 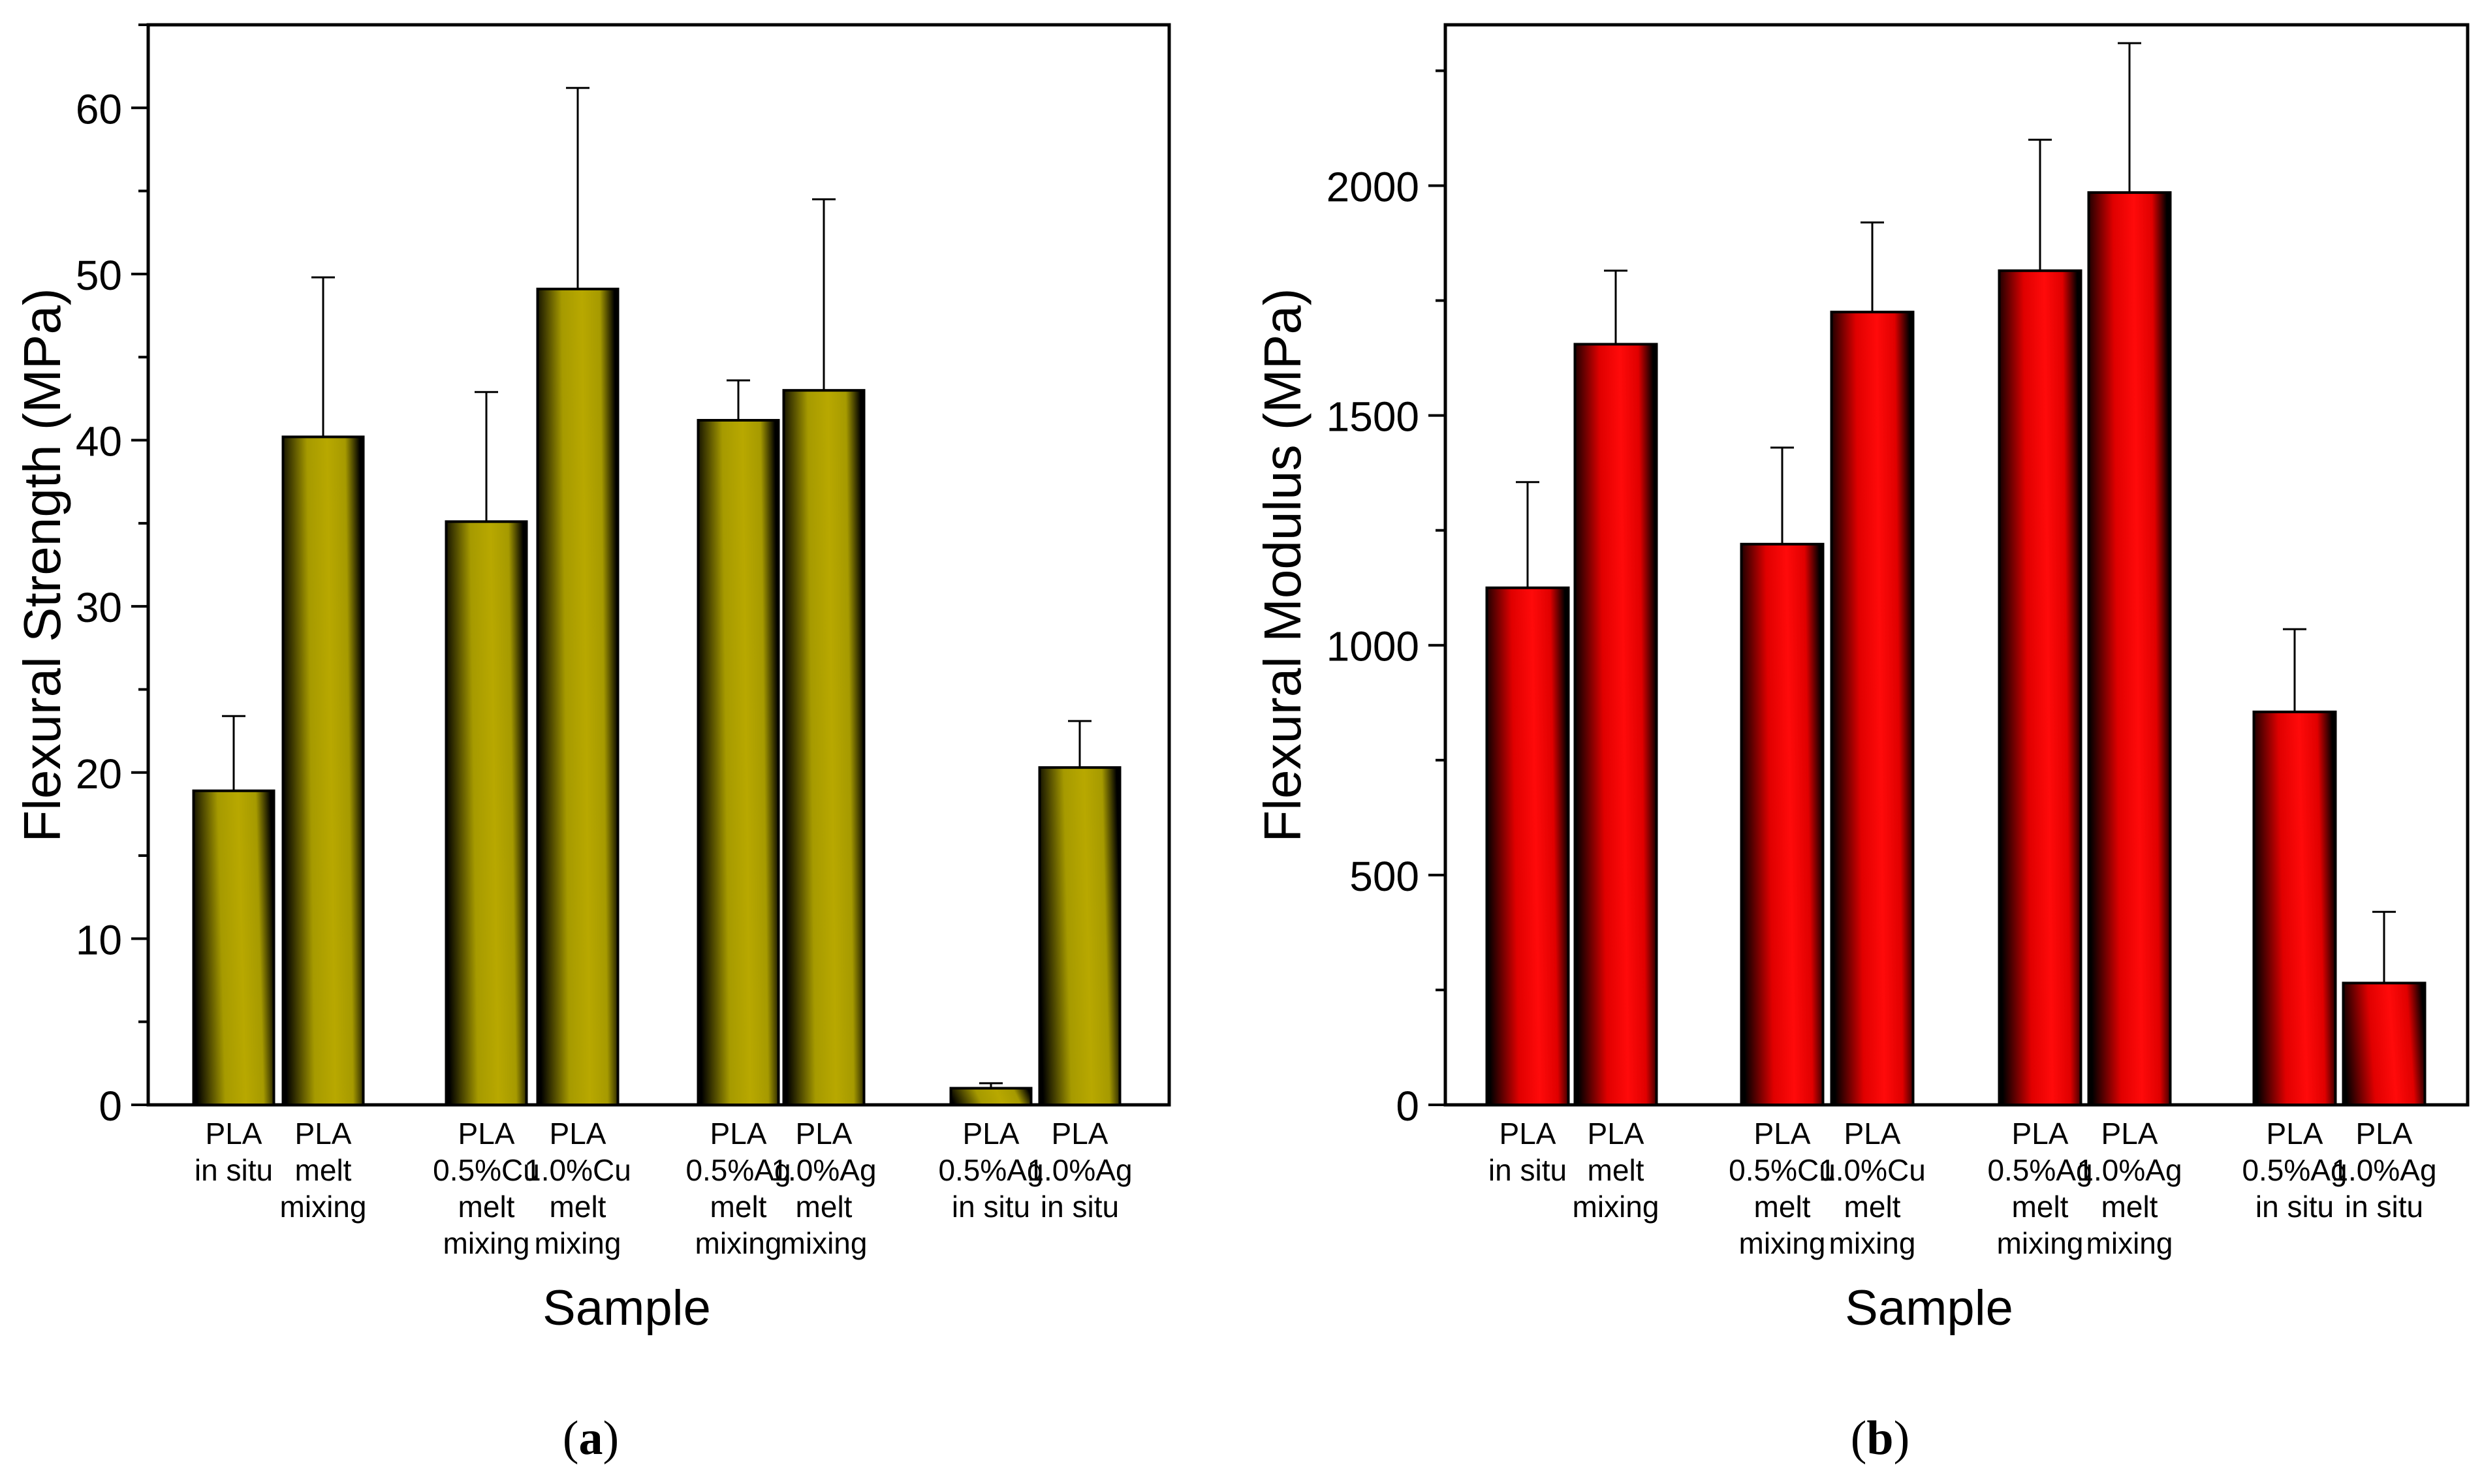 What do you see at coordinates (1373, 186) in the screenshot?
I see `y-tick-label: 2000` at bounding box center [1373, 186].